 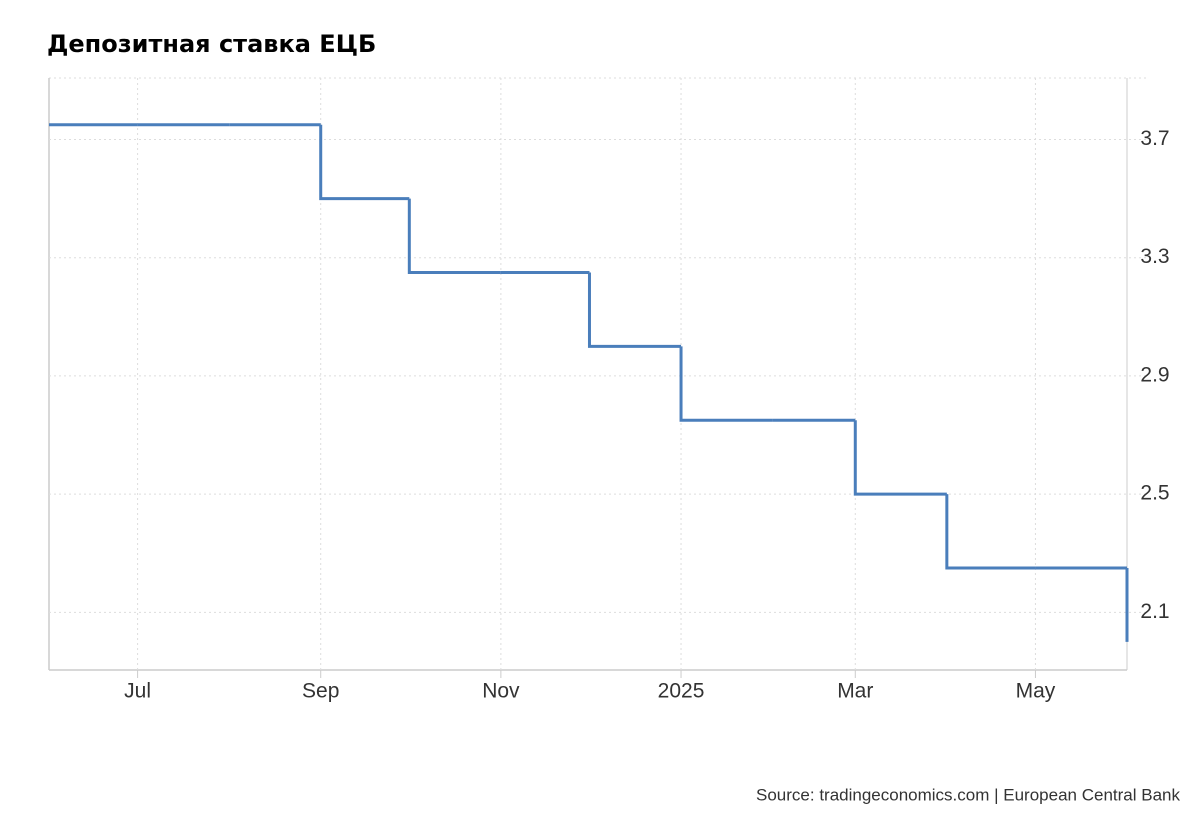 I want to click on y-tick-label: 3.7, so click(x=1154, y=138).